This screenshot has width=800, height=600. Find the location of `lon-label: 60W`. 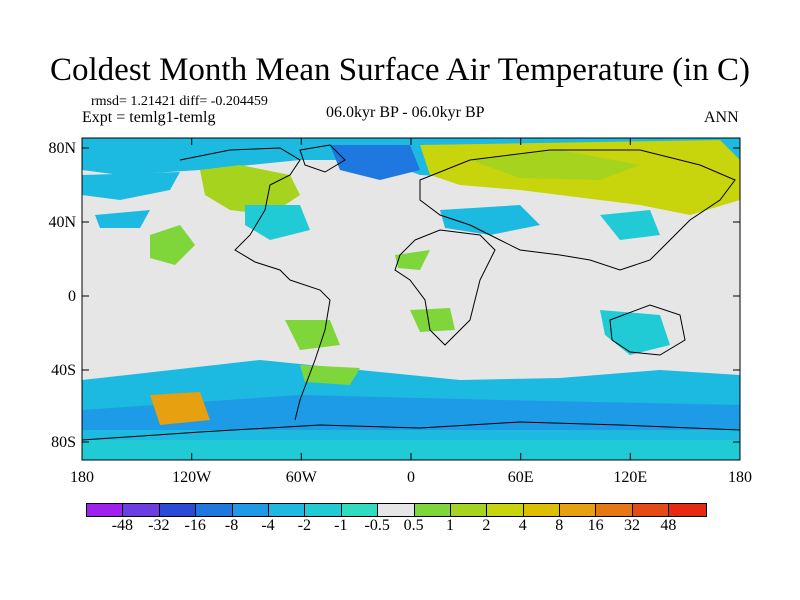

lon-label: 60W is located at coordinates (302, 477).